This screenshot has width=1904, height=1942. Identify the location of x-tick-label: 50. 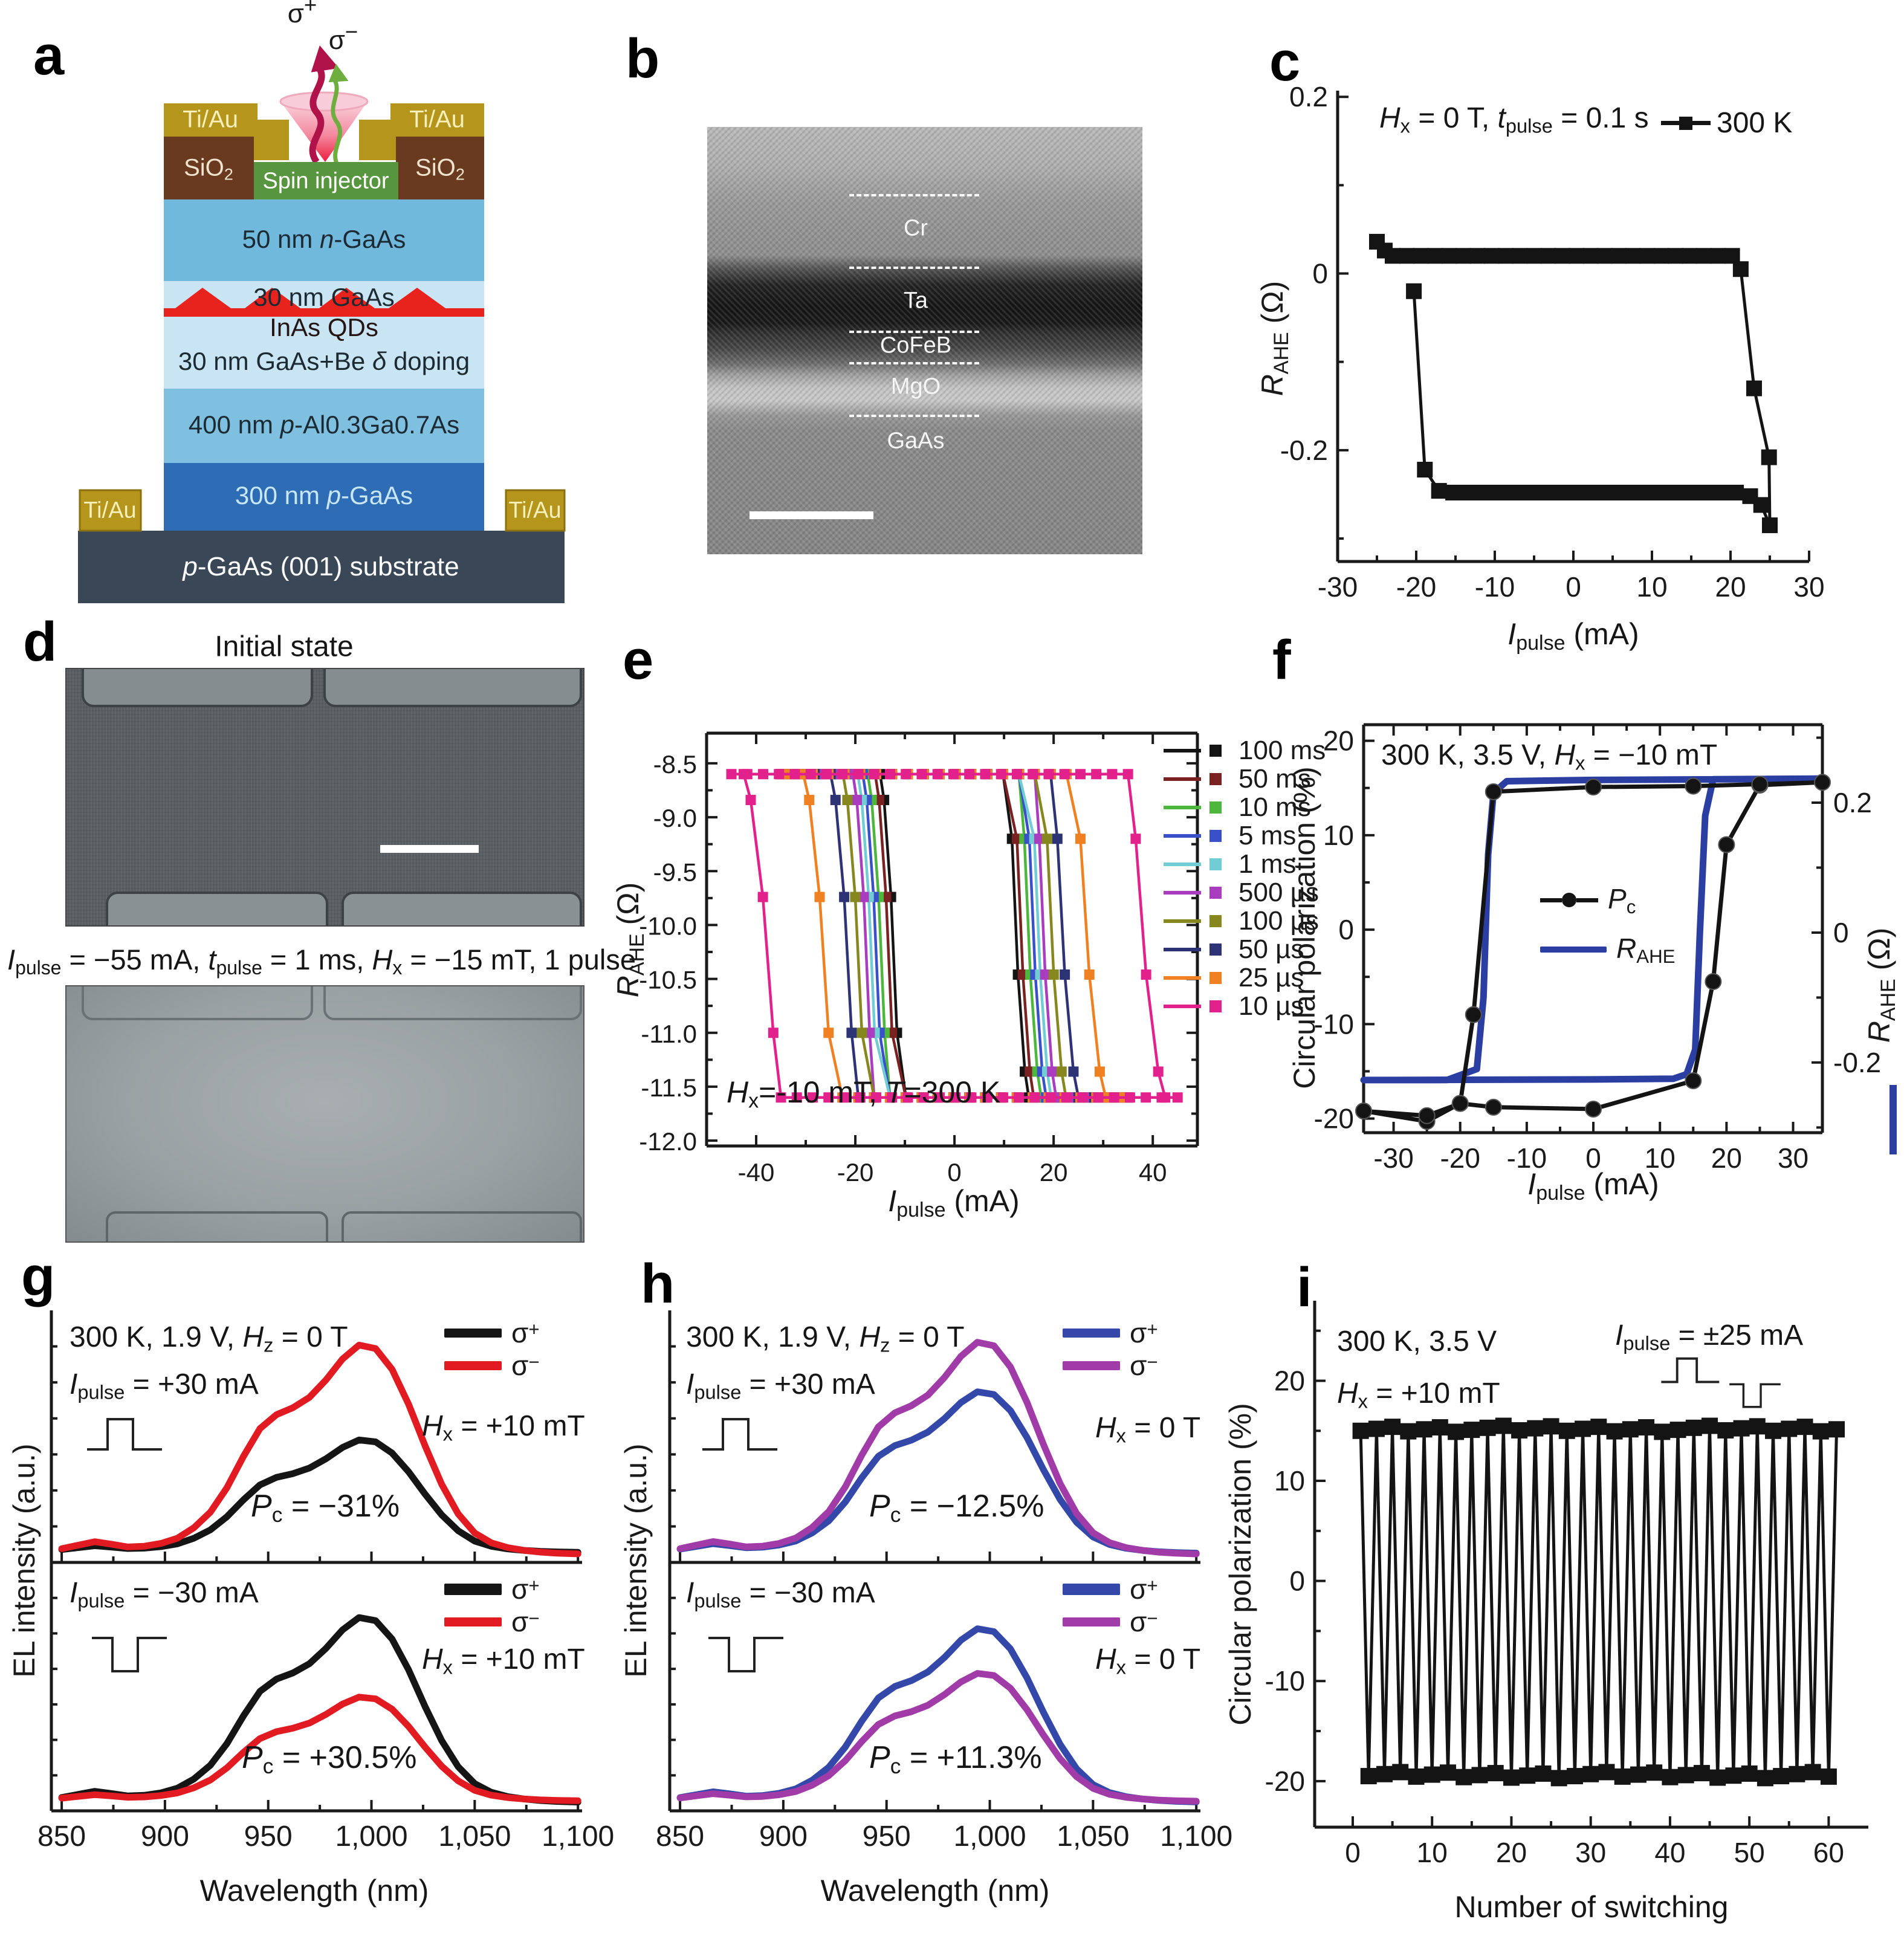
(1749, 1852).